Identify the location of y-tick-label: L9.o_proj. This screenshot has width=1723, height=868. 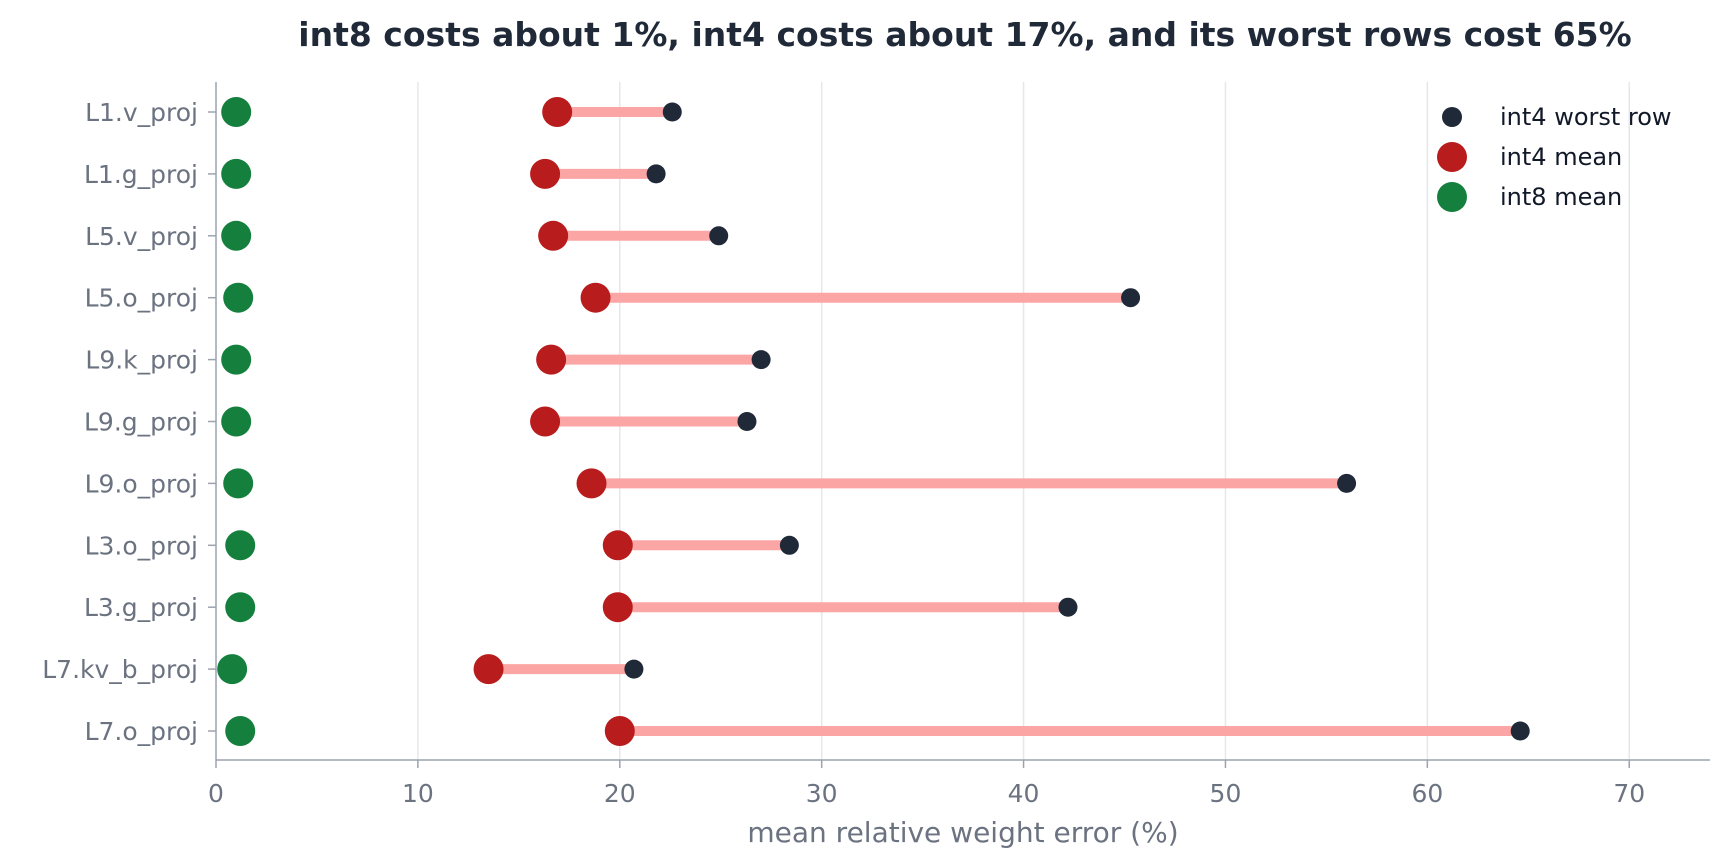
(141, 483).